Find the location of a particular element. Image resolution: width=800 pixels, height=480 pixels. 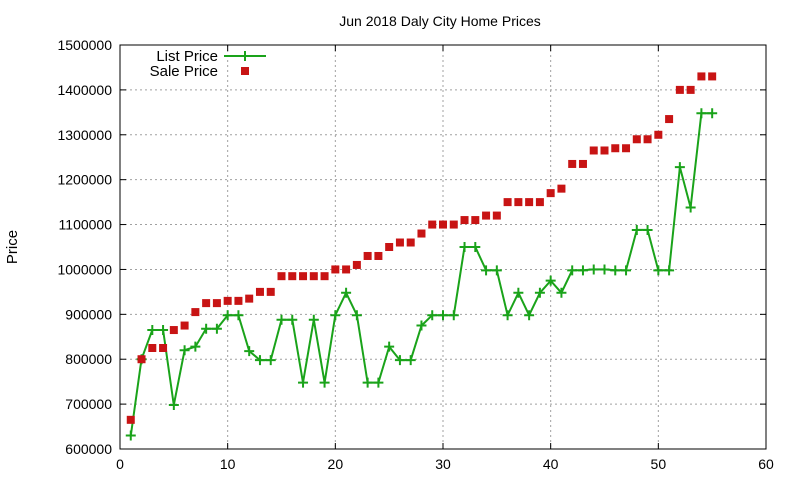

x-tick-label: 10 is located at coordinates (228, 464).